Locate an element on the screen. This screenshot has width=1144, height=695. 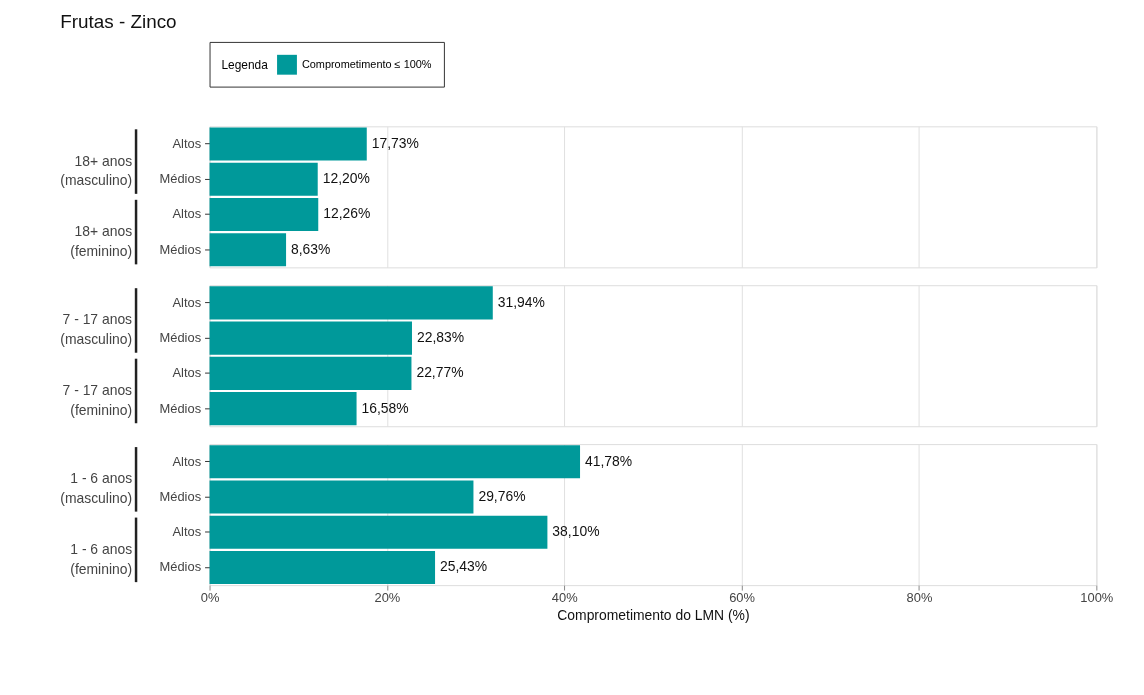
data-label: 12,20% is located at coordinates (346, 178).